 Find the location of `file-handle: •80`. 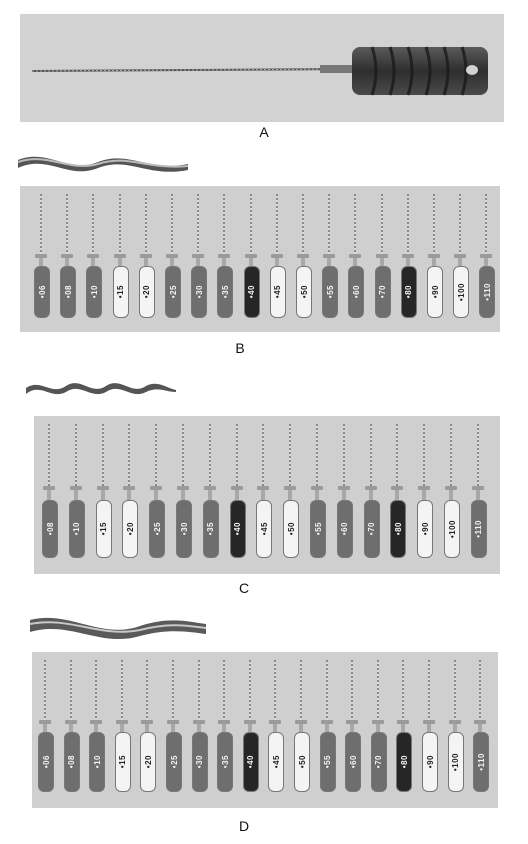

file-handle: •80 is located at coordinates (408, 292).